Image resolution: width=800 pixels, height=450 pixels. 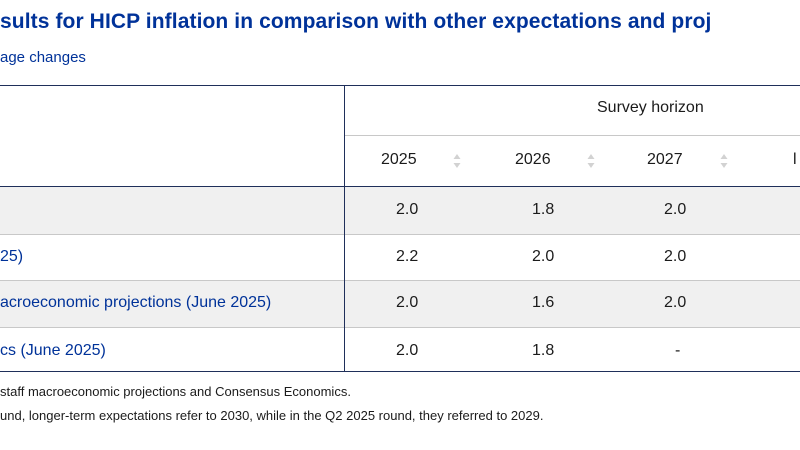 What do you see at coordinates (543, 302) in the screenshot?
I see `table-cell: 1.6` at bounding box center [543, 302].